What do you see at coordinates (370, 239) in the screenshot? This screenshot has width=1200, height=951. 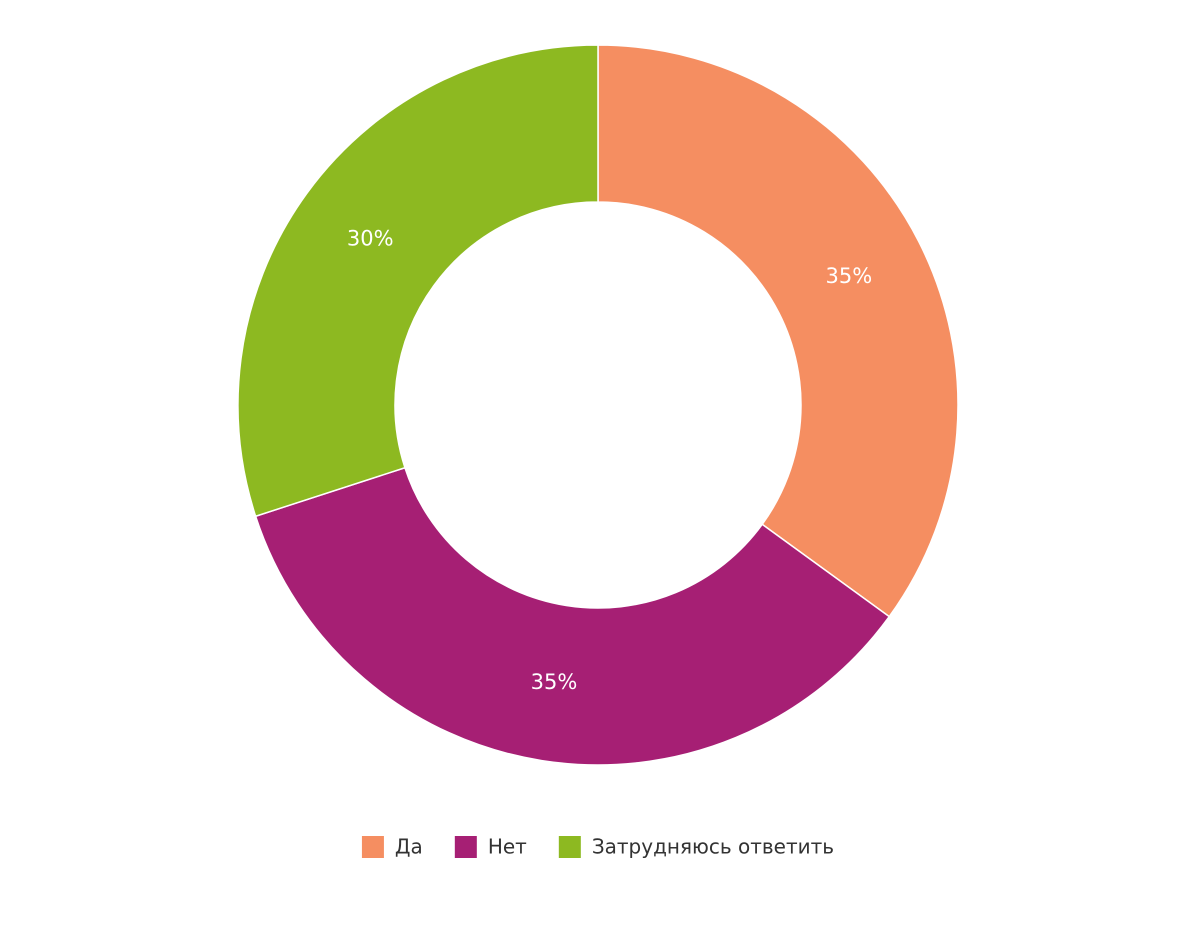 I see `value-label: 30%` at bounding box center [370, 239].